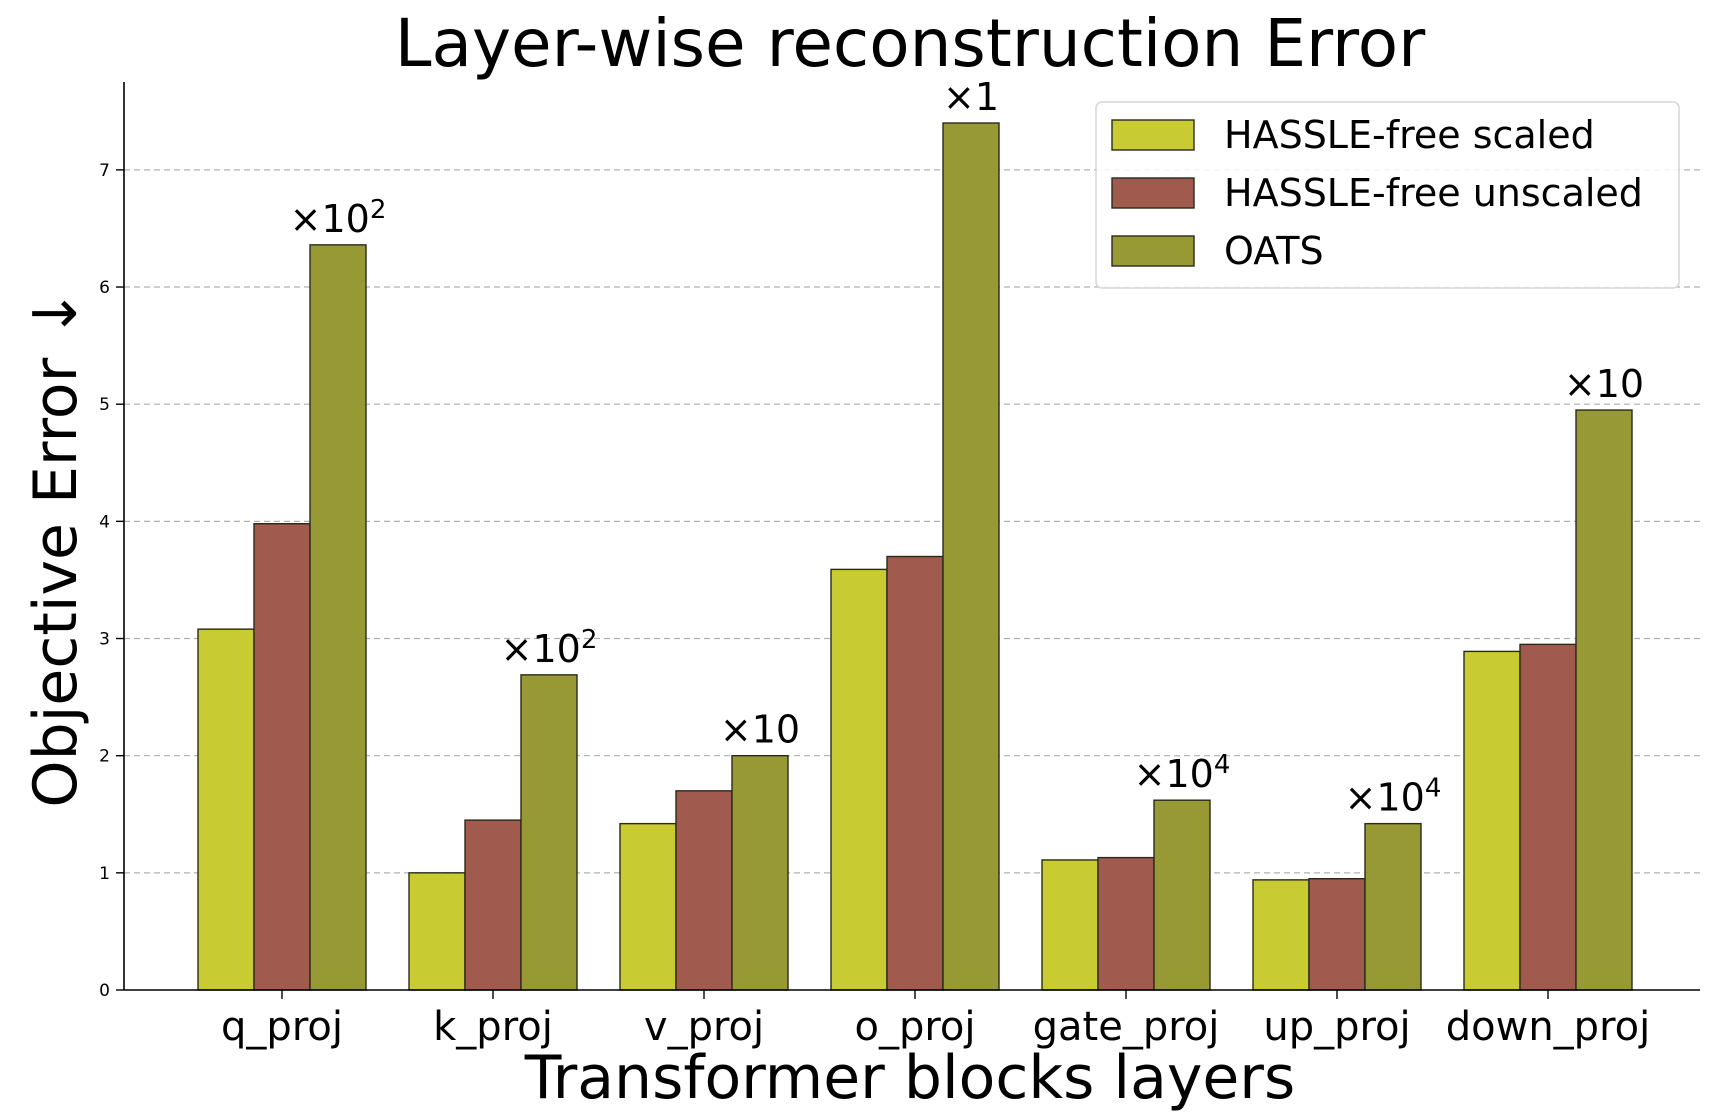 This screenshot has width=1728, height=1120. What do you see at coordinates (111, 581) in the screenshot?
I see `y-ticks: 0 1 2 3 4 5 6 7` at bounding box center [111, 581].